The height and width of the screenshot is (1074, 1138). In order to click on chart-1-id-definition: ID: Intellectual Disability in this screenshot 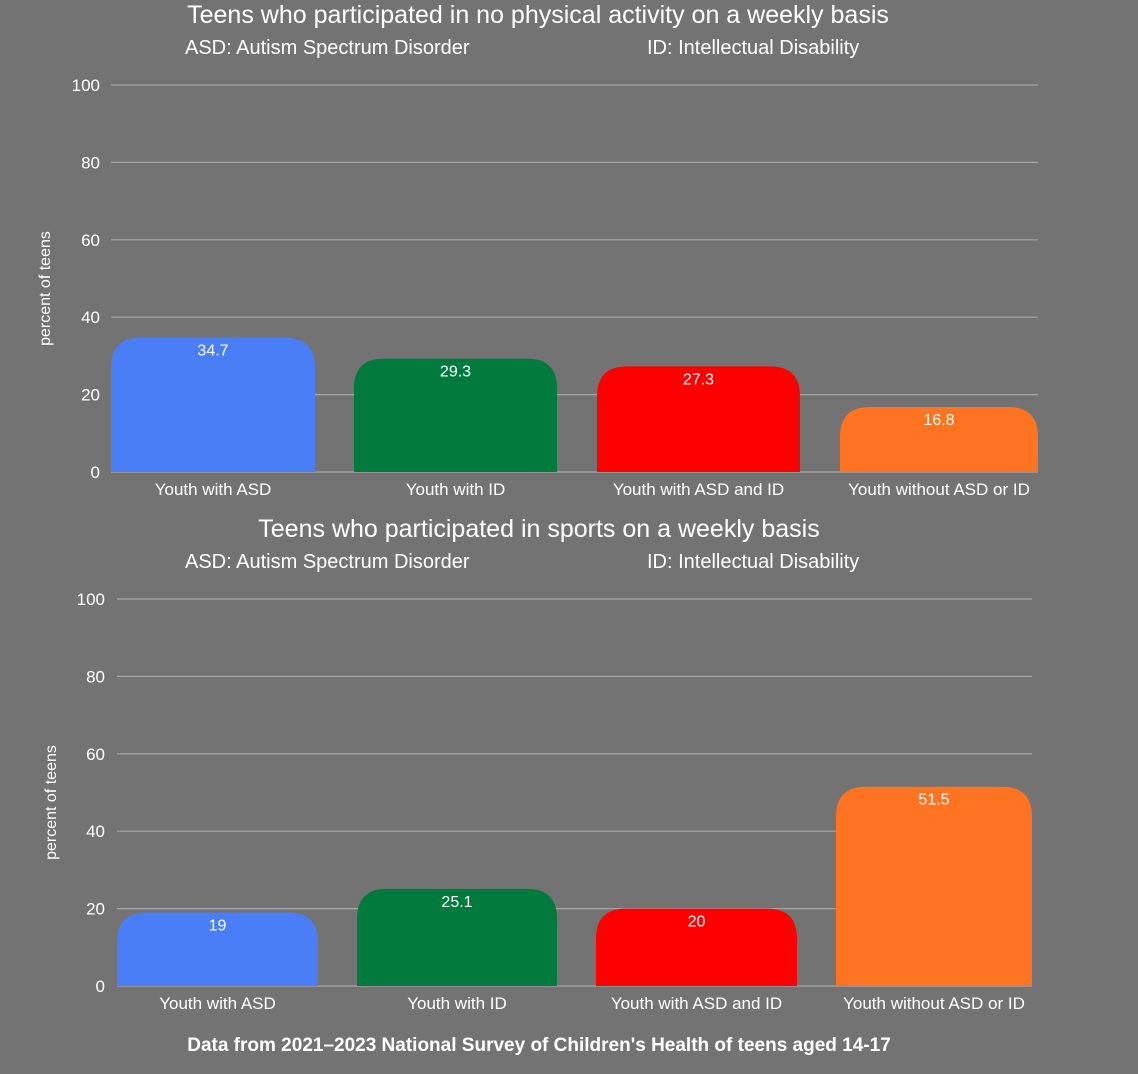, I will do `click(753, 48)`.